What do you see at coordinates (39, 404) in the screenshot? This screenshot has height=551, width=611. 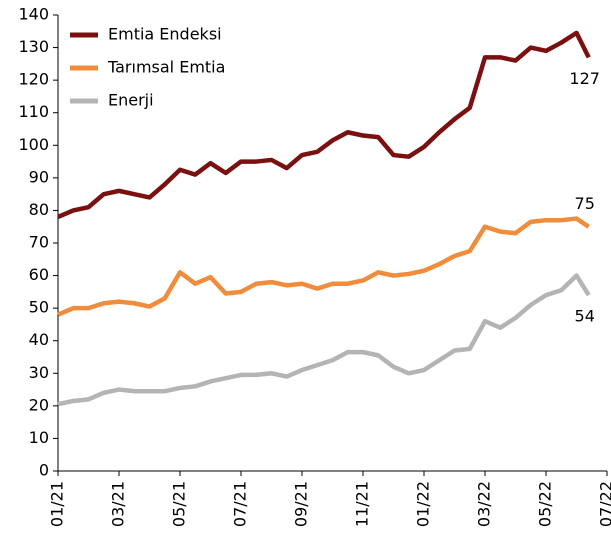 I see `y-tick-label: 20` at bounding box center [39, 404].